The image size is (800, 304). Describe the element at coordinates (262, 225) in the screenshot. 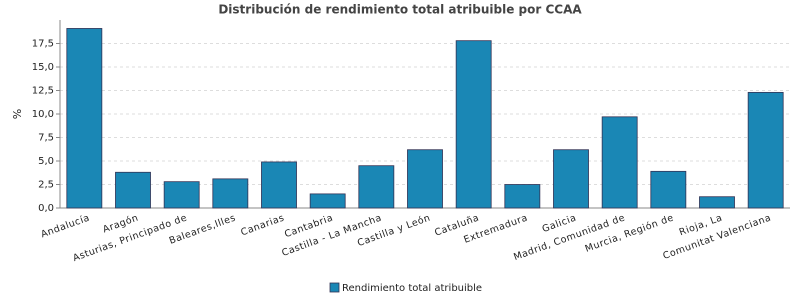

I see `x-tick-label: Canarias` at that location.